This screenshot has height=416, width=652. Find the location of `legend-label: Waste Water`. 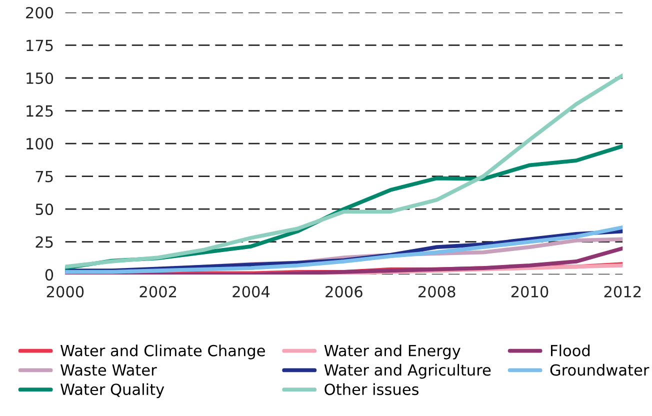

legend-label: Waste Water is located at coordinates (108, 370).